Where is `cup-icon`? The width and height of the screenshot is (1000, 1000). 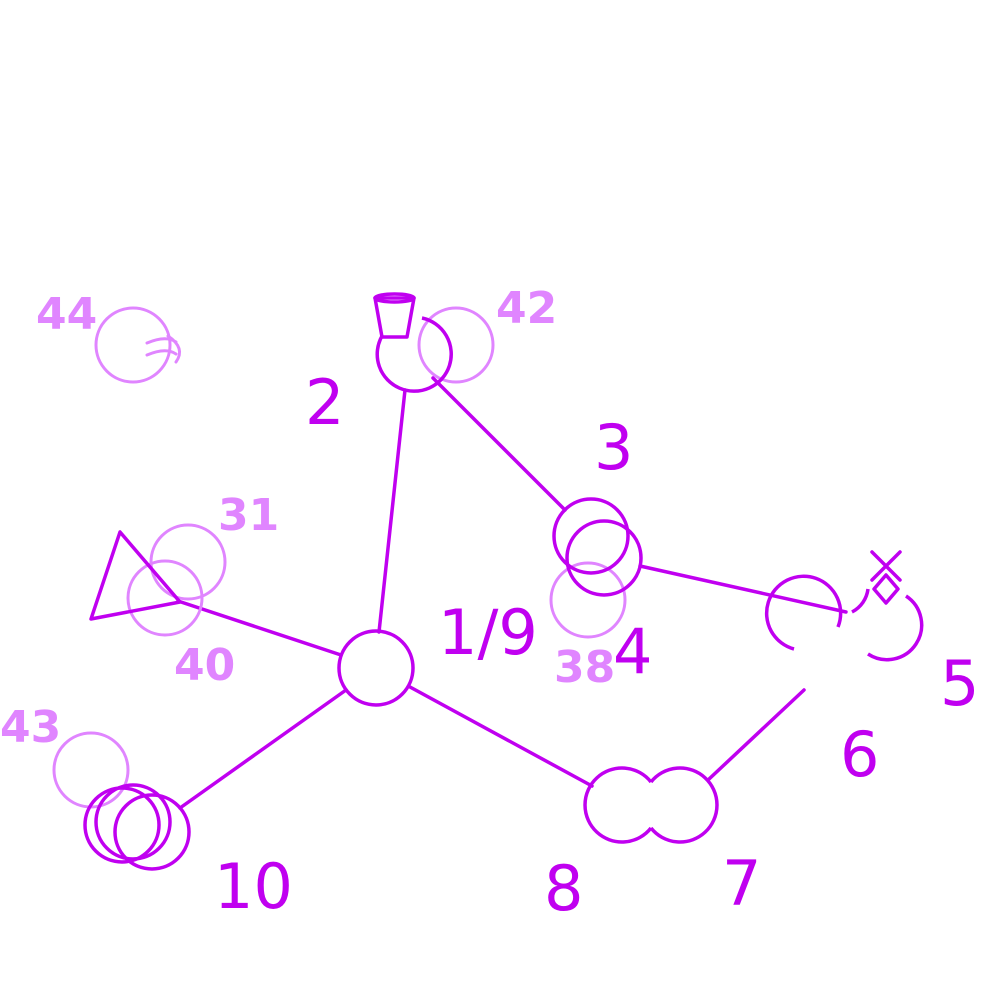 cup-icon is located at coordinates (394, 317).